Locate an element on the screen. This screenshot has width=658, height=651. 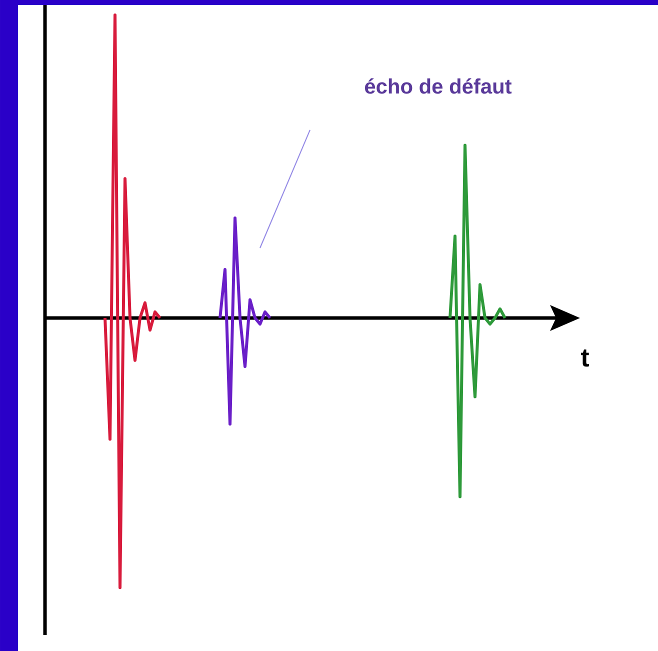
annotation: écho de défaut is located at coordinates (438, 86).